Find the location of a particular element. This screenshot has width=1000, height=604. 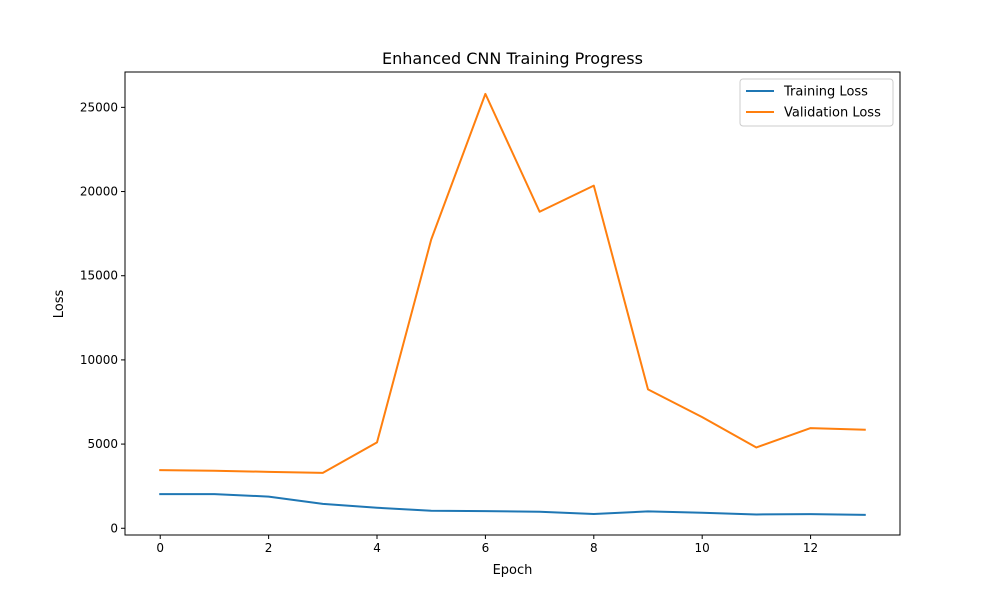

legend-box is located at coordinates (816, 102).